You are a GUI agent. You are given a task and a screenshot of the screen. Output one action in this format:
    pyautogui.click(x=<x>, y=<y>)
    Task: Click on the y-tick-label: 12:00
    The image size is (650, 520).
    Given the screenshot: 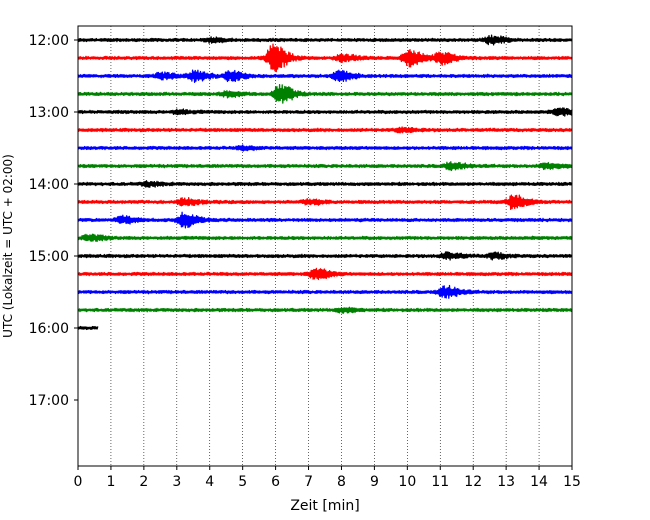 What is the action you would take?
    pyautogui.click(x=49, y=41)
    